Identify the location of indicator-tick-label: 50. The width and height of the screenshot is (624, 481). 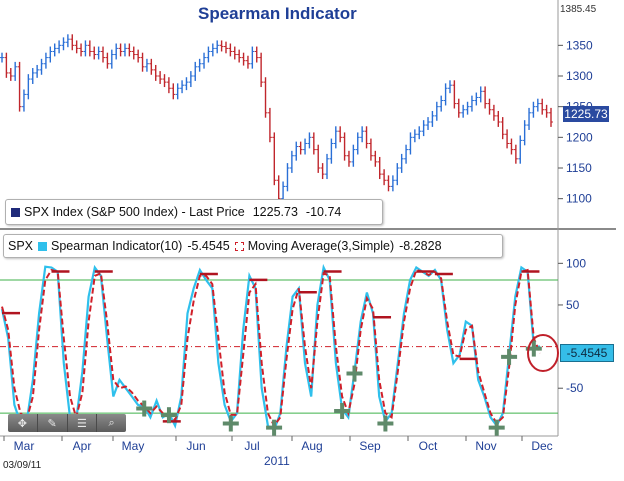
(573, 305).